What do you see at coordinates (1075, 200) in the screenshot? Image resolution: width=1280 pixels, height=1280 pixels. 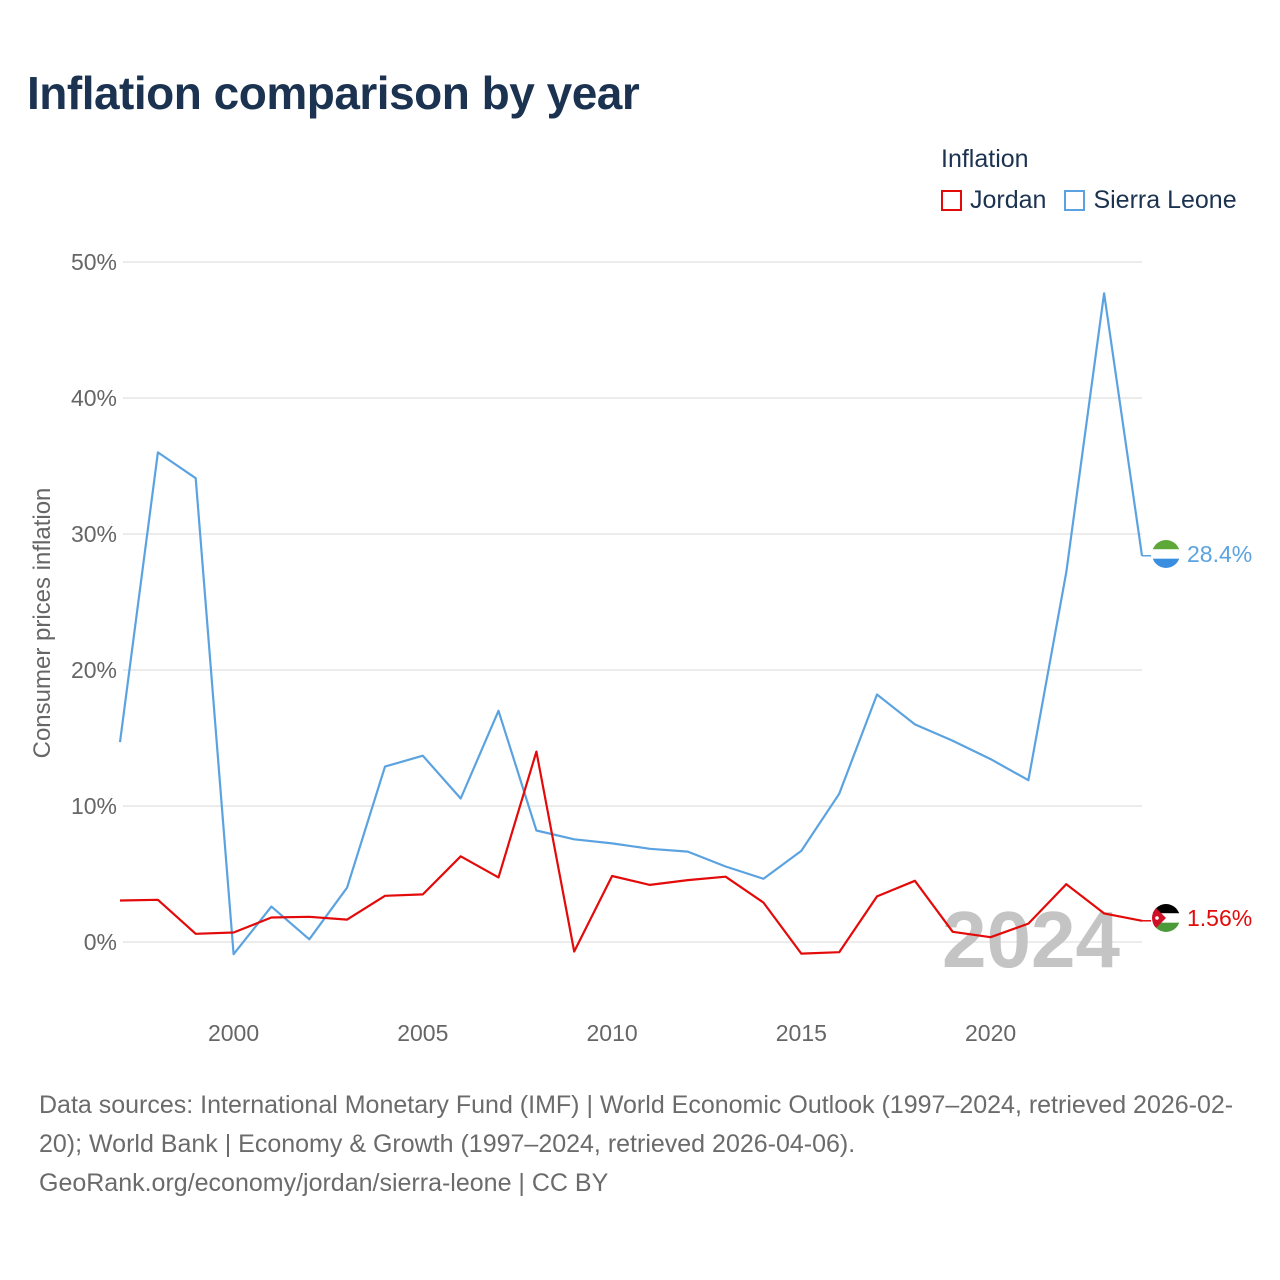 I see `legend-swatch-sierra-leone` at bounding box center [1075, 200].